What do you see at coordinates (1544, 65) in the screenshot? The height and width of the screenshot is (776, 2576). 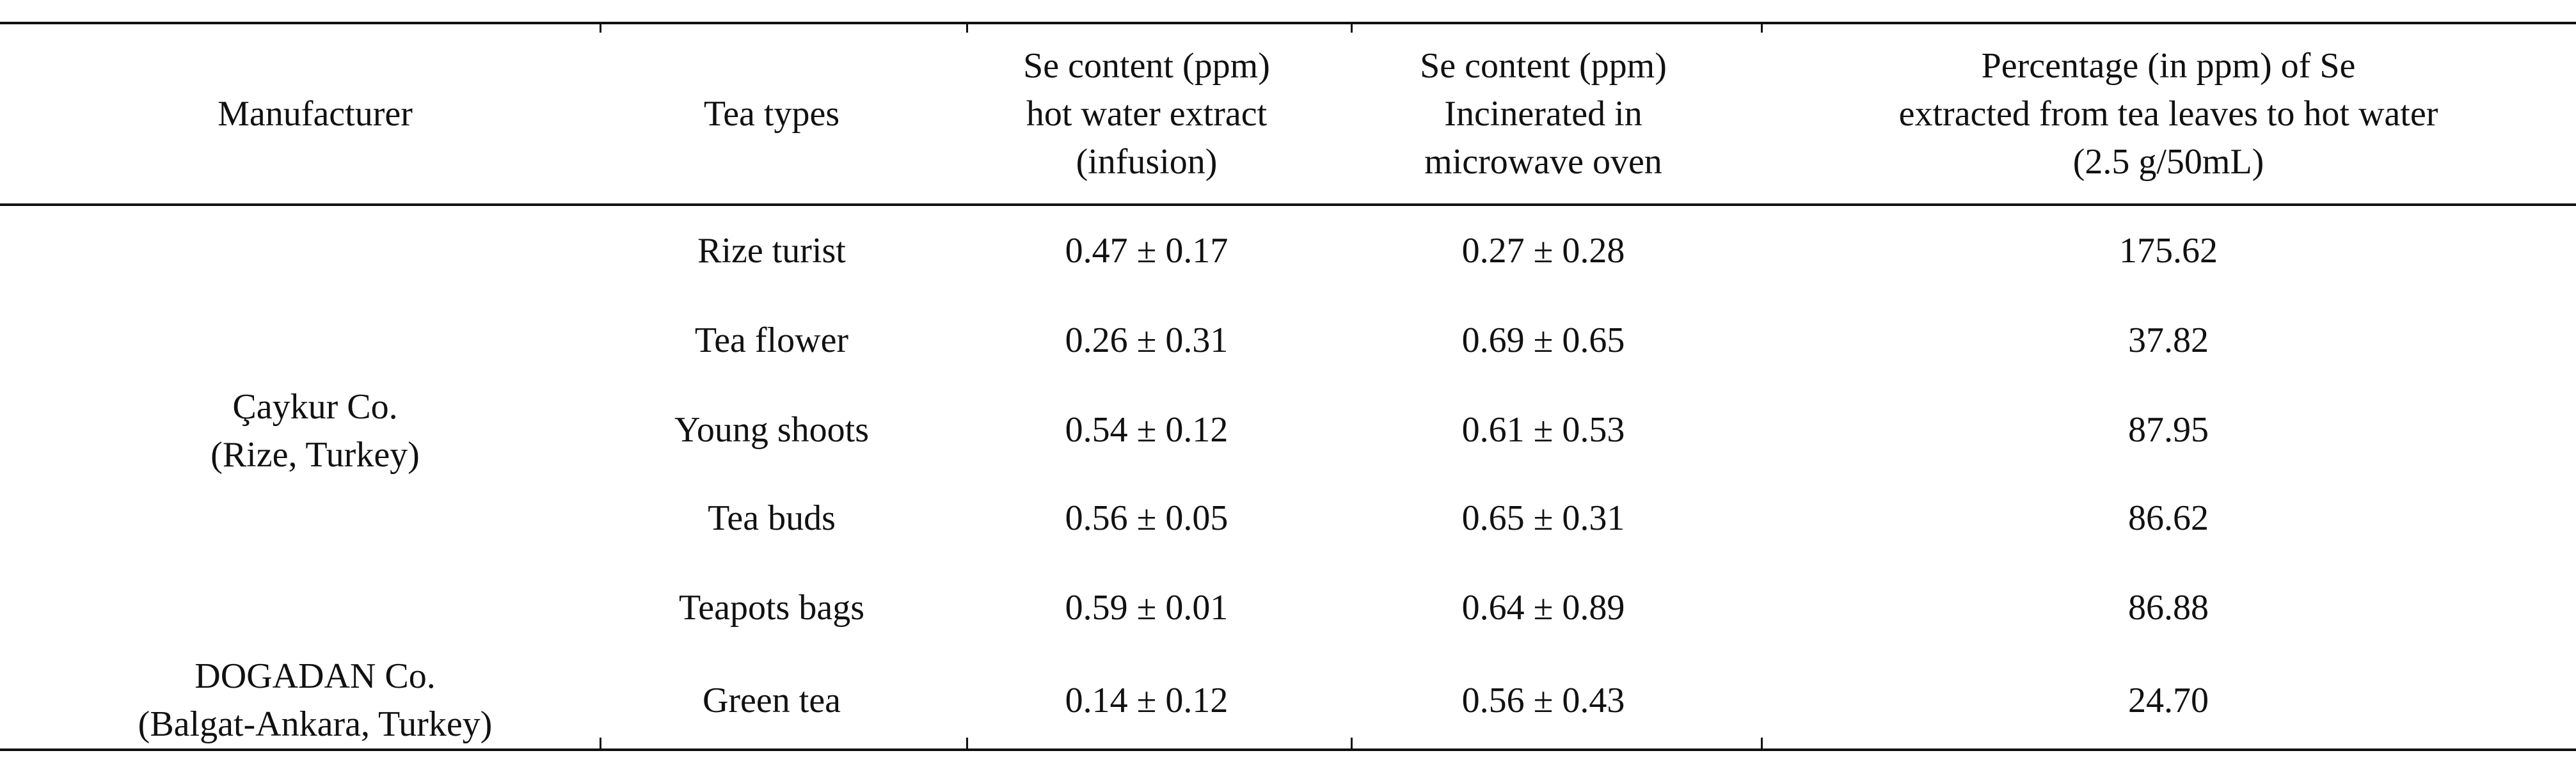 I see `header-incinerated-line: Se content (ppm)` at bounding box center [1544, 65].